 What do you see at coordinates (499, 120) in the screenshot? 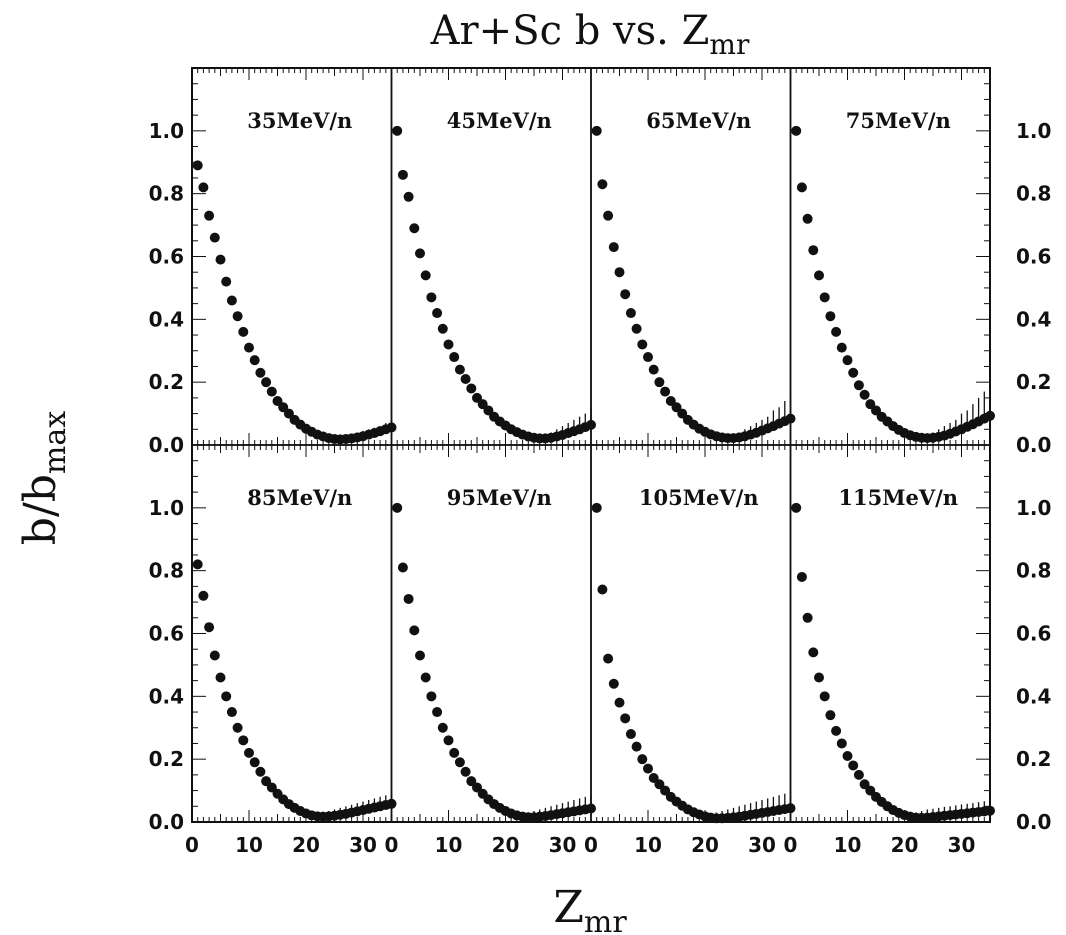
I see `panel-label: 45MeV/n` at bounding box center [499, 120].